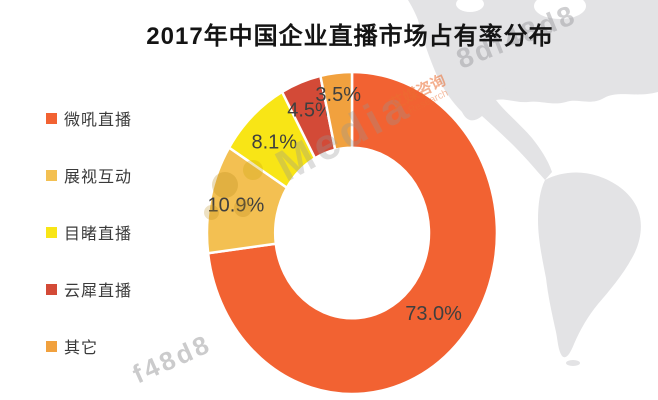 The width and height of the screenshot is (658, 400). What do you see at coordinates (560, 9) in the screenshot?
I see `map-hudson-bay-notch` at bounding box center [560, 9].